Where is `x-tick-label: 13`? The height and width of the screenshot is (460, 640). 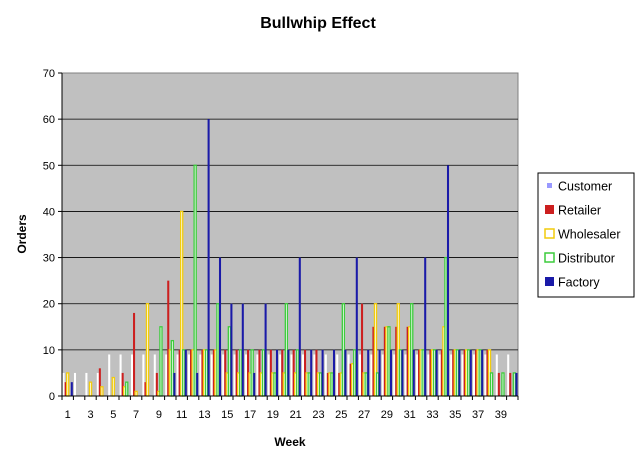
x-tick-label: 13 is located at coordinates (204, 415).